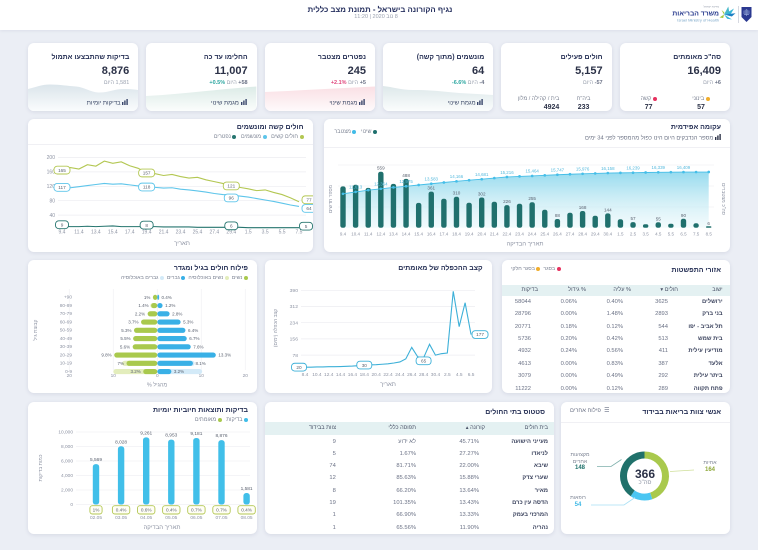 The height and width of the screenshot is (550, 758). I want to click on svg-text: 121, so click(231, 186).